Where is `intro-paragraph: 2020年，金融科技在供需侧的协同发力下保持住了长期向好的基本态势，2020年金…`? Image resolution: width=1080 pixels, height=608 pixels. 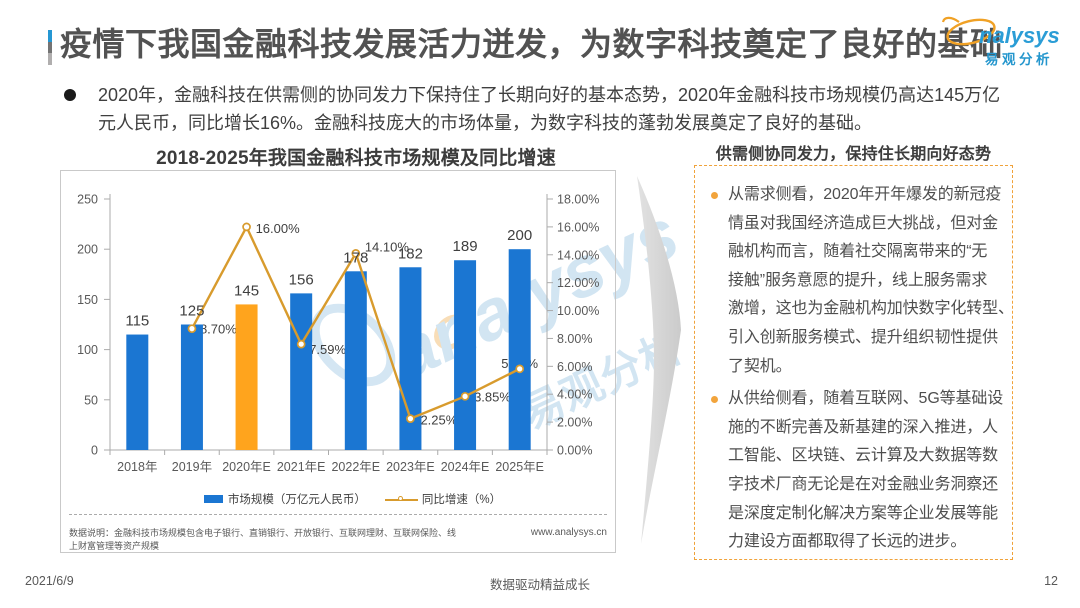
intro-paragraph: 2020年，金融科技在供需侧的协同发力下保持住了长期向好的基本态势，2020年金… is located at coordinates (549, 109).